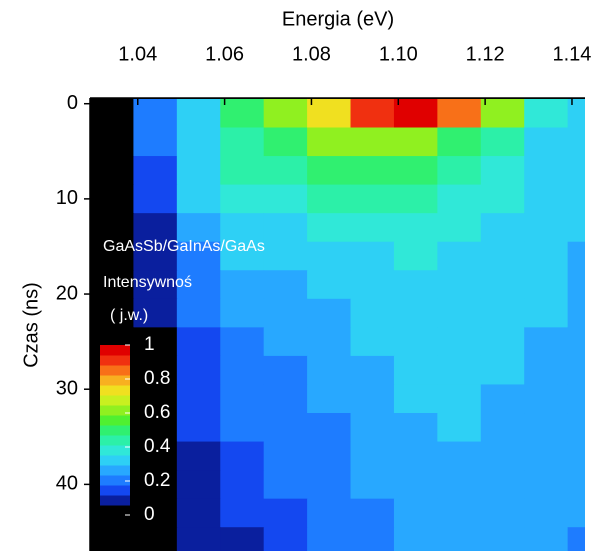  I want to click on x-tick-label: 1.14, so click(572, 54).